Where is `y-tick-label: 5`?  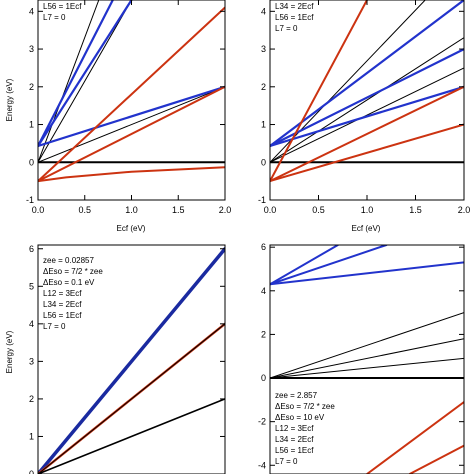 y-tick-label: 5 is located at coordinates (31, 286).